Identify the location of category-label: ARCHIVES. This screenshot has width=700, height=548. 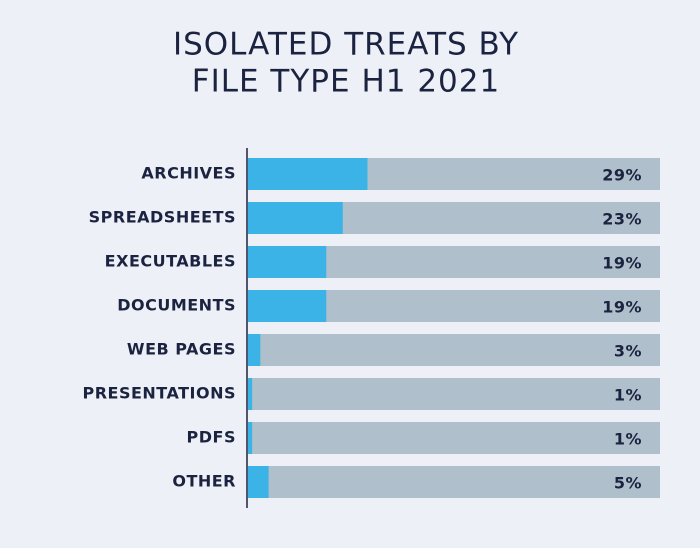
(188, 173).